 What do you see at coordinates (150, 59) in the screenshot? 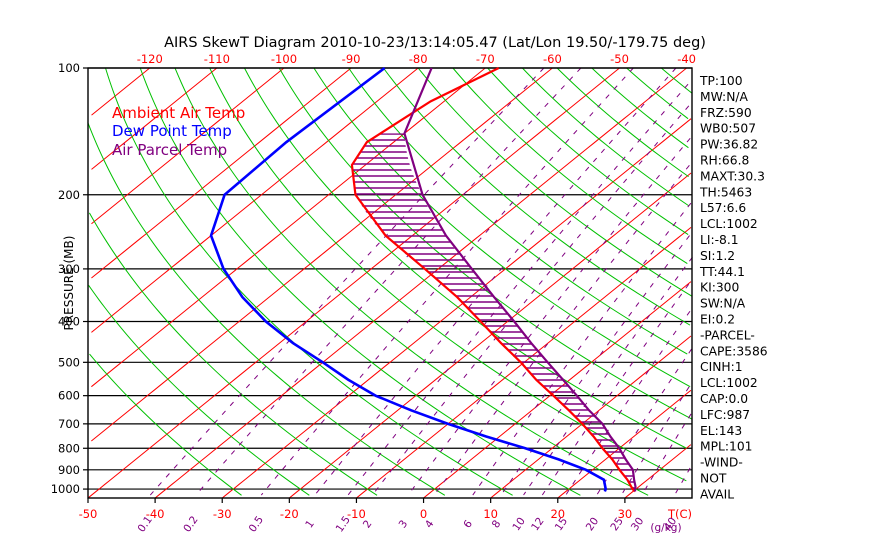
I see `top-temp-tick--120: -120` at bounding box center [150, 59].